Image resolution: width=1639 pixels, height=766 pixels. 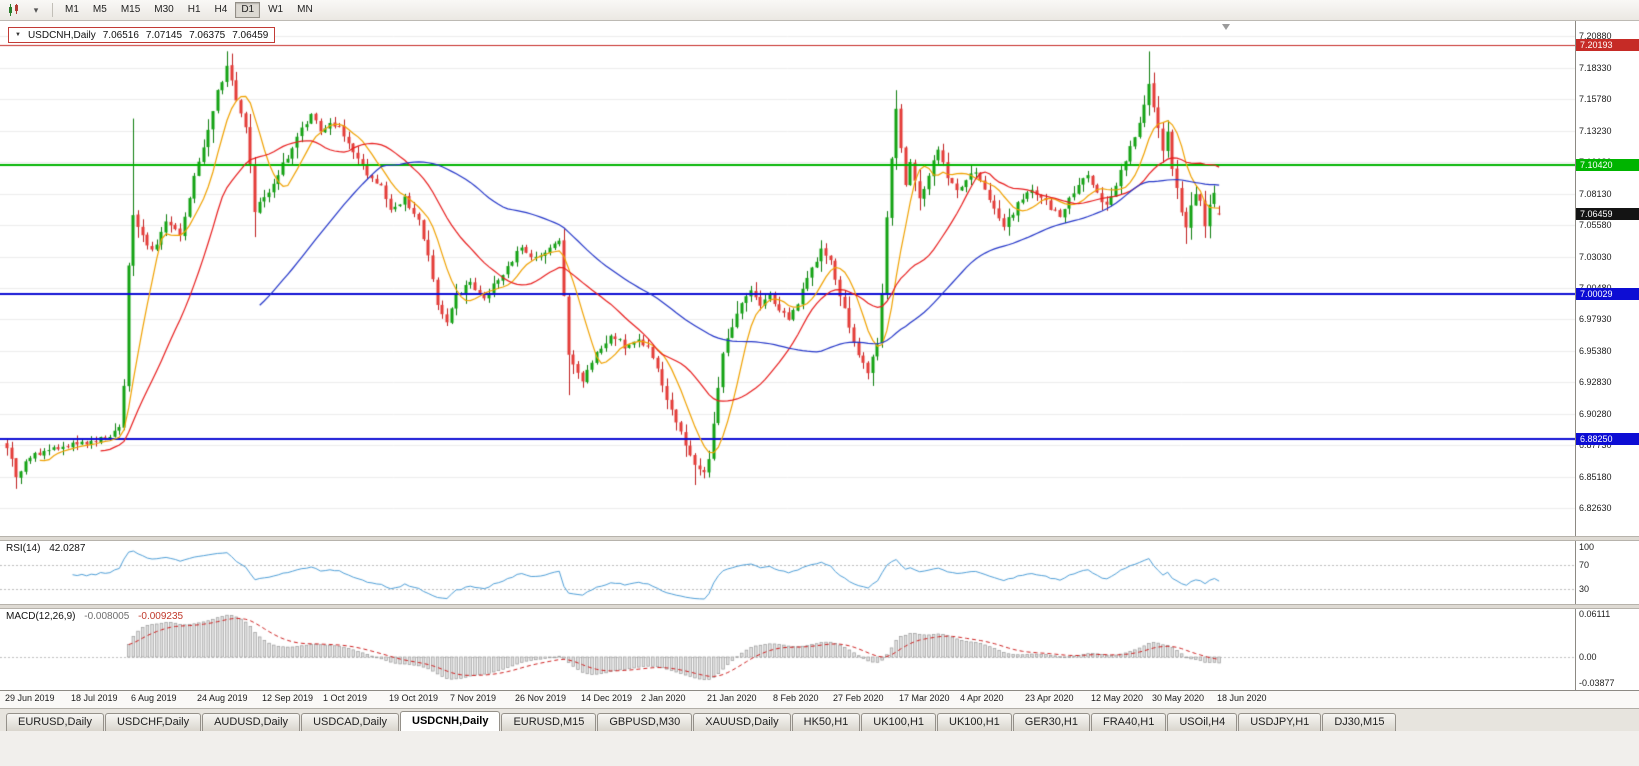 I want to click on timeframe-button-m1: M1, so click(x=72, y=10).